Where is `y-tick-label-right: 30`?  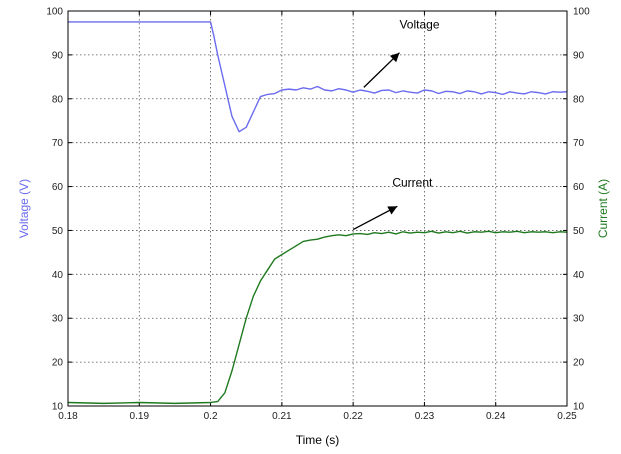 y-tick-label-right: 30 is located at coordinates (579, 319).